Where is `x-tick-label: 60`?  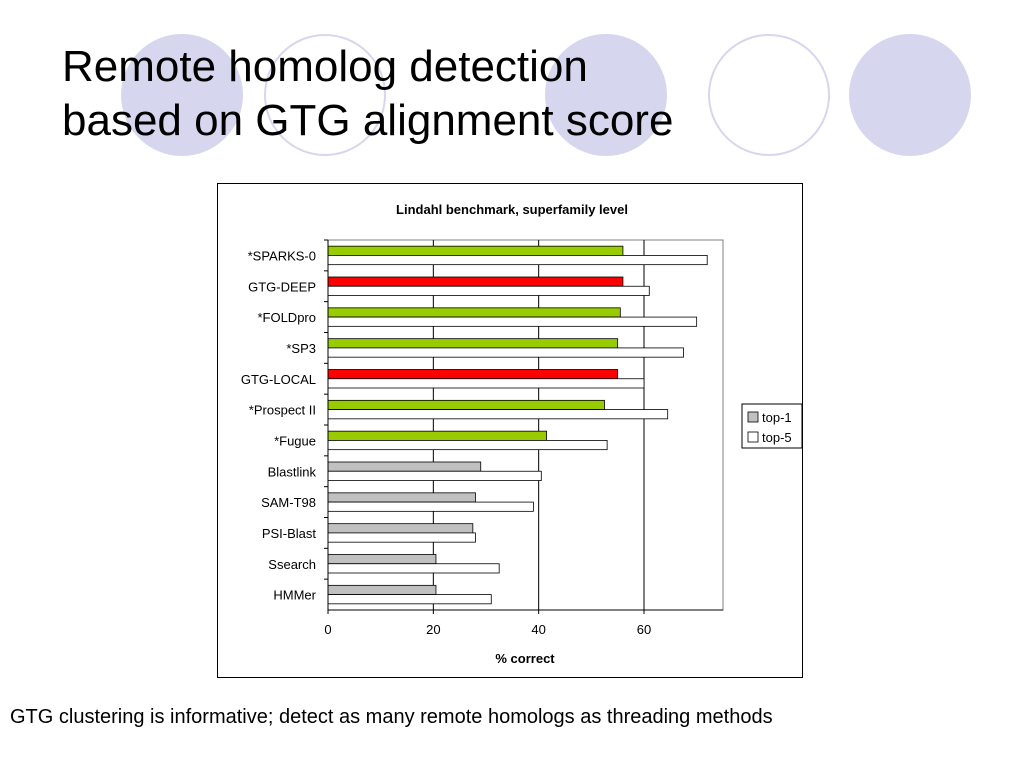 x-tick-label: 60 is located at coordinates (644, 629).